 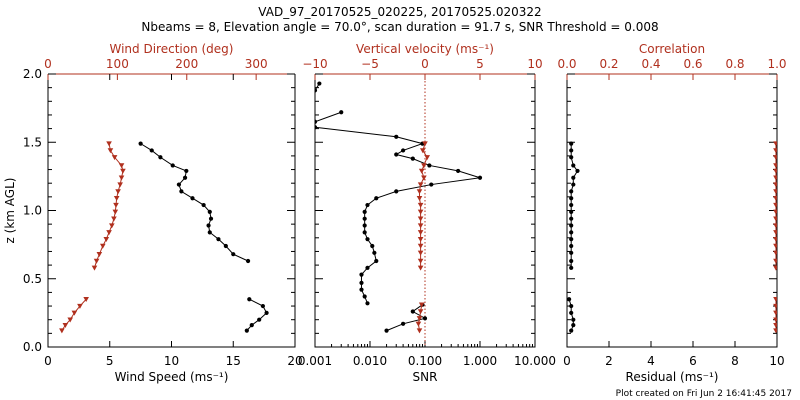 What do you see at coordinates (651, 361) in the screenshot?
I see `bottom-tick-label: 4` at bounding box center [651, 361].